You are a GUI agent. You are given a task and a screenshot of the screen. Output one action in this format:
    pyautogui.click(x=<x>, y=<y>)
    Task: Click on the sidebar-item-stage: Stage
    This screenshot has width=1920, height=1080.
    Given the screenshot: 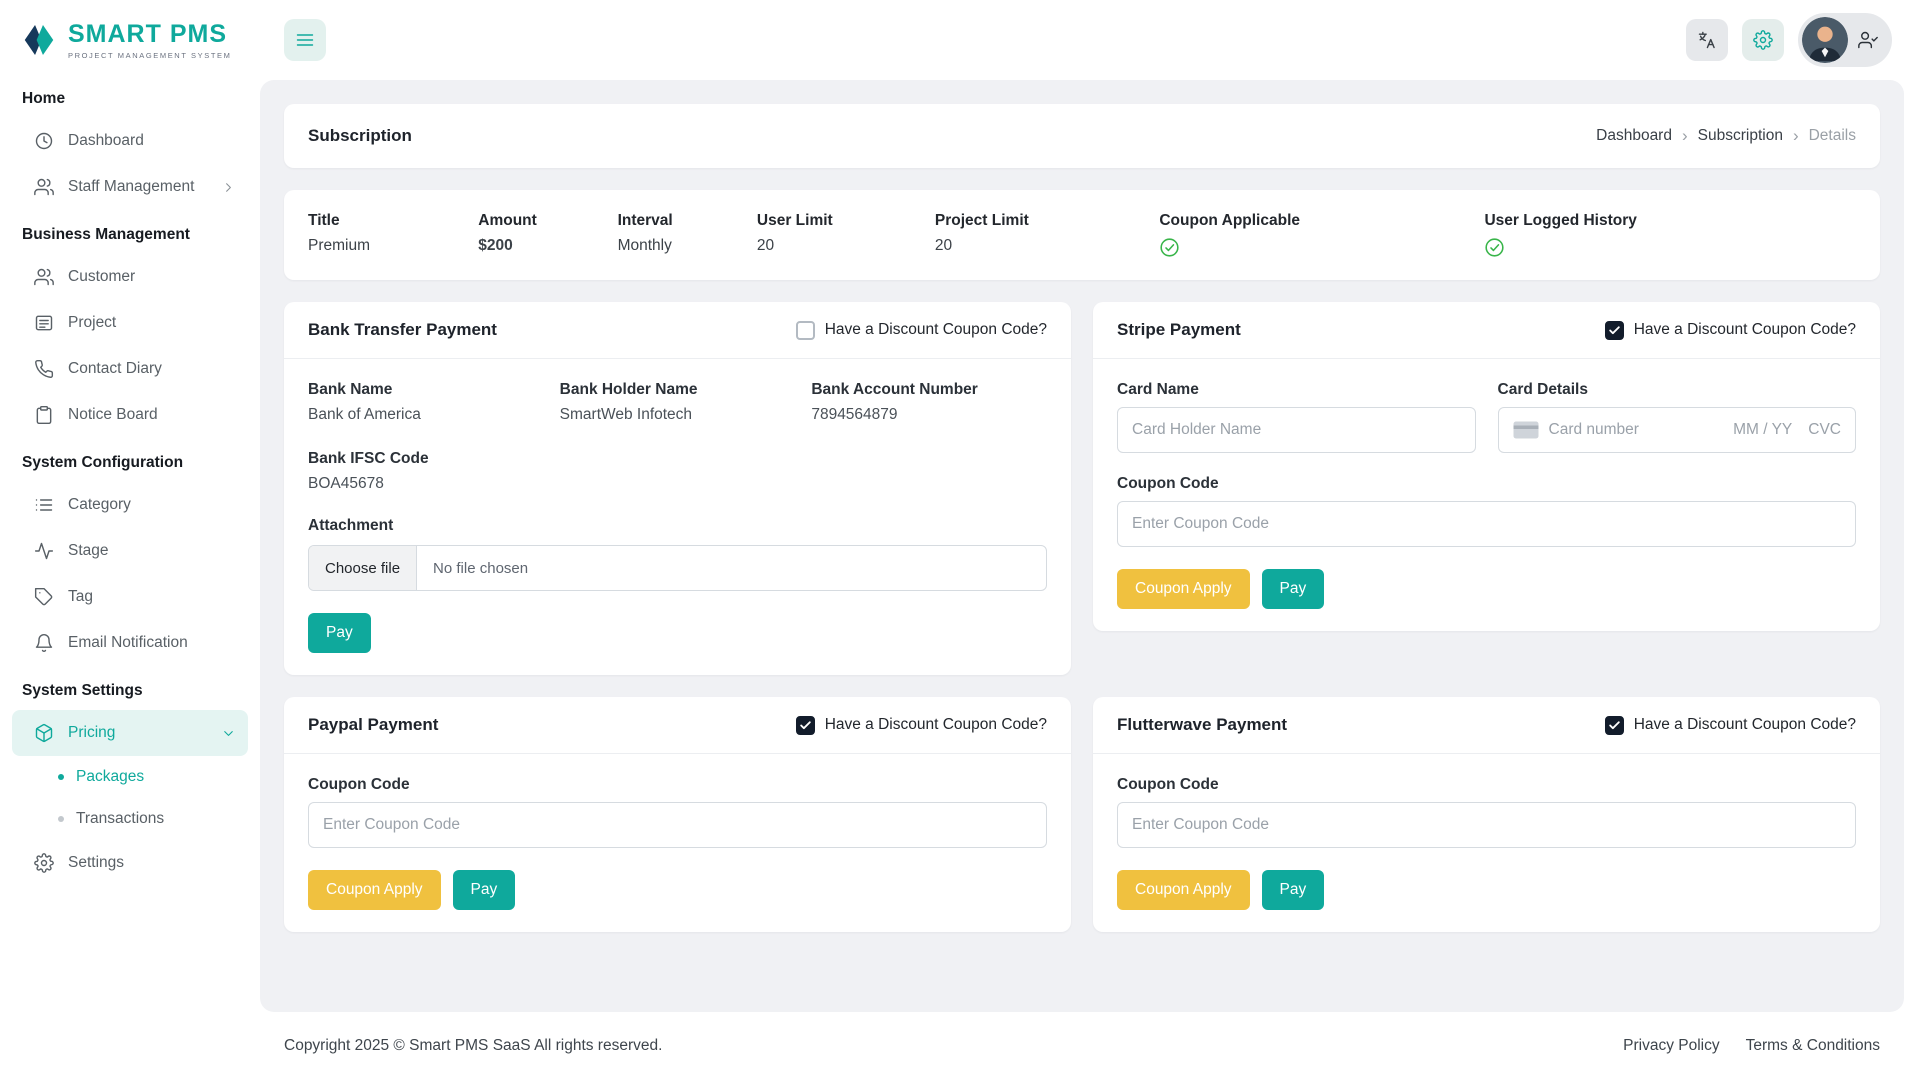 What is the action you would take?
    pyautogui.click(x=130, y=551)
    